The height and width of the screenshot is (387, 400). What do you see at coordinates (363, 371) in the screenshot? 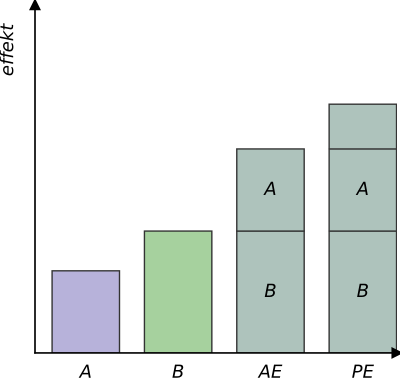
I see `x-tick-label: PE` at bounding box center [363, 371].